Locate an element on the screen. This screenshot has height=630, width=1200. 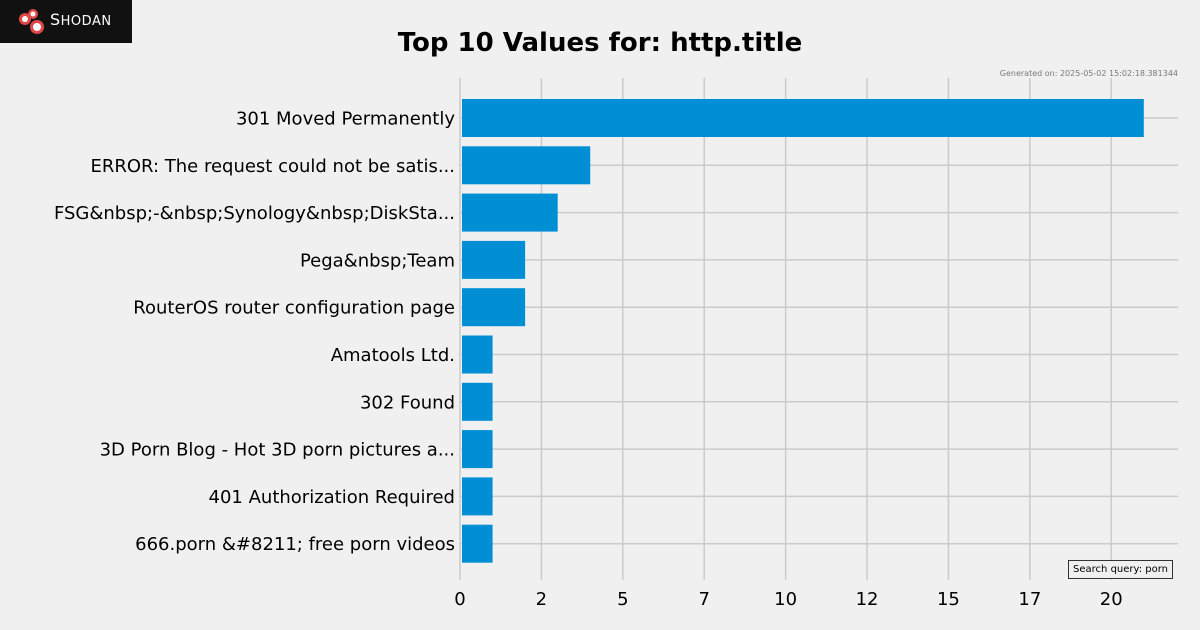
category-label: Pega&nbsp;Team is located at coordinates (377, 260).